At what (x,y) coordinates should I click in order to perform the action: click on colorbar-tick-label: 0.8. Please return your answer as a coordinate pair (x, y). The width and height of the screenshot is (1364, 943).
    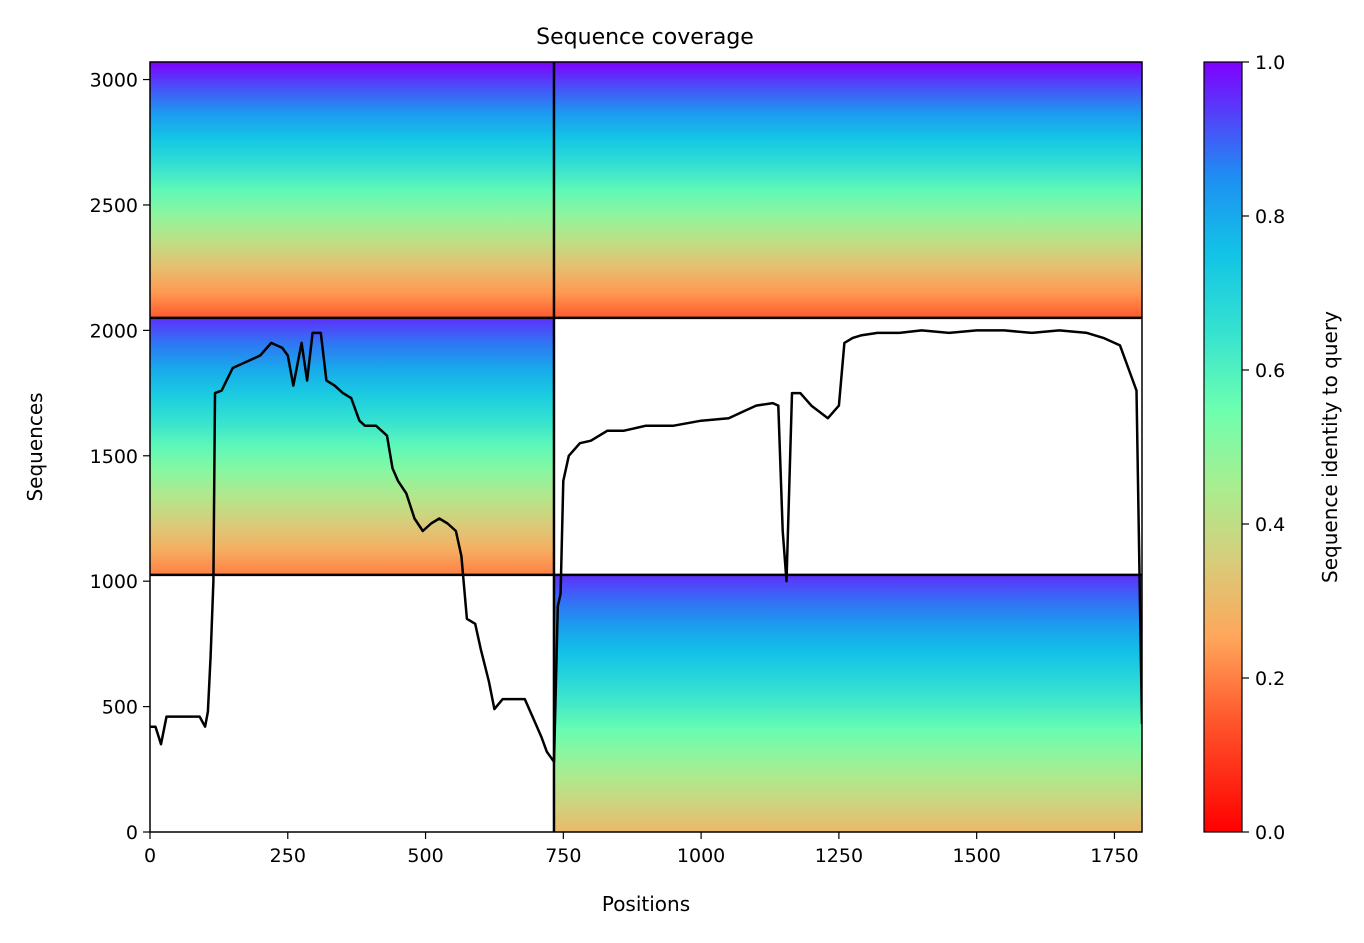
    Looking at the image, I should click on (1270, 217).